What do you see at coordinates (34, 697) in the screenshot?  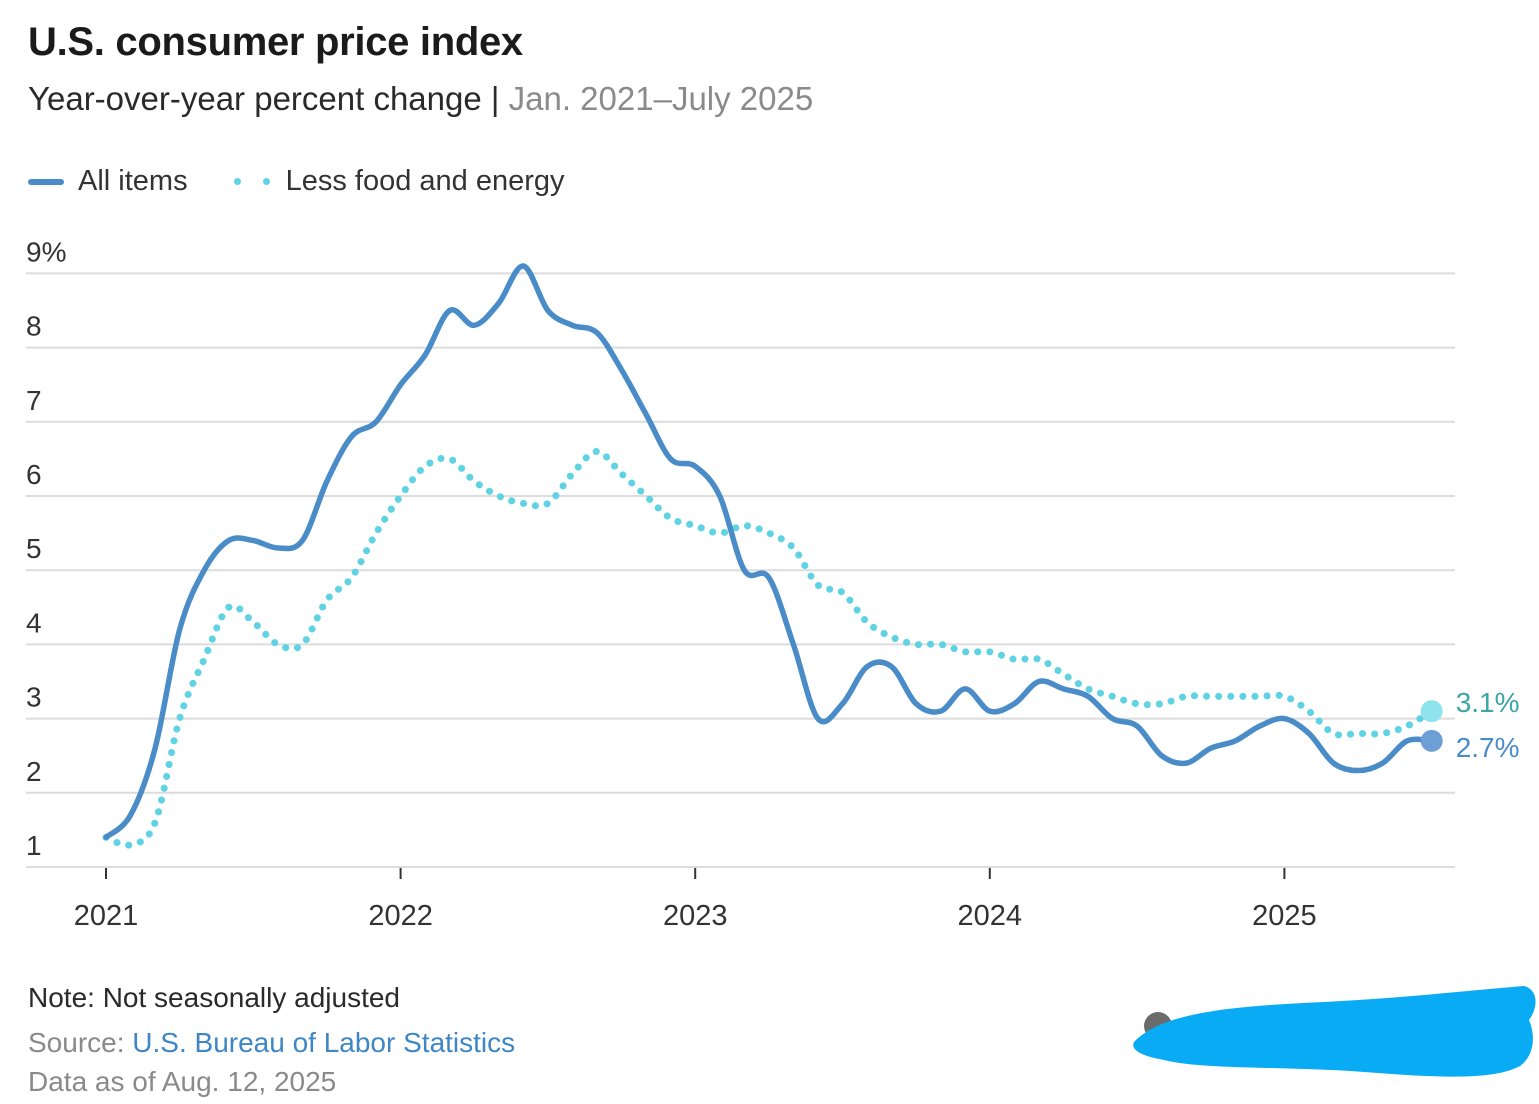 I see `y-tick-label-3: 3` at bounding box center [34, 697].